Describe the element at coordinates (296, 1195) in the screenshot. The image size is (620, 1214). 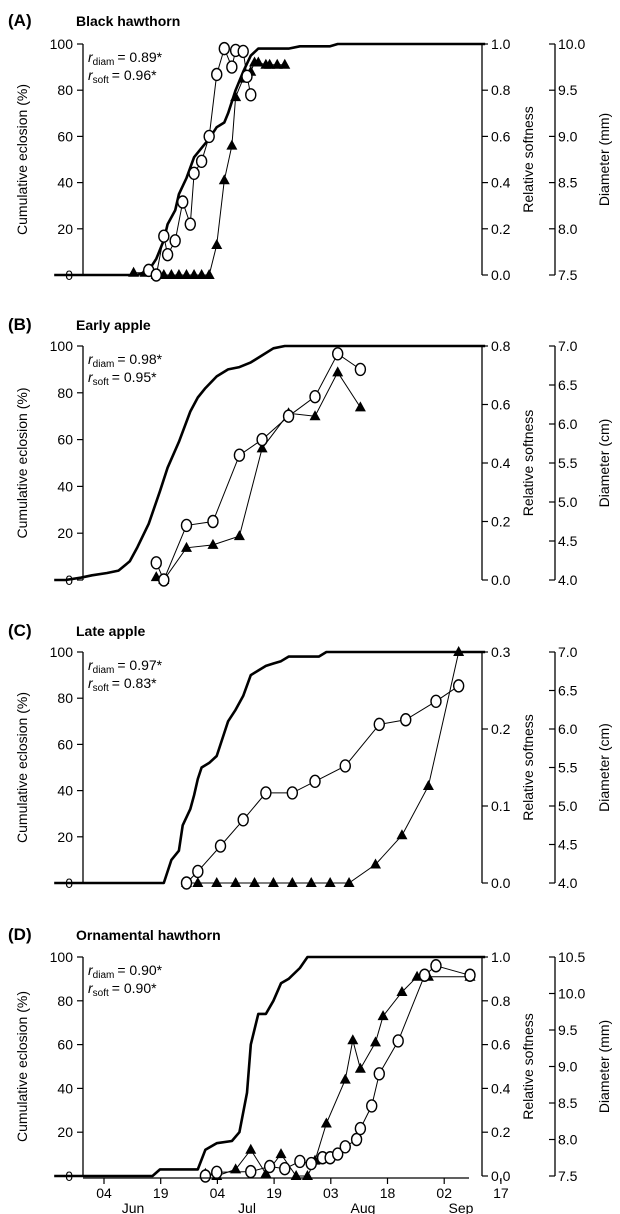
I see `shared-x-axis: 04 19 04 19 03 18 02 17 Jun Jul Aug Sep` at that location.